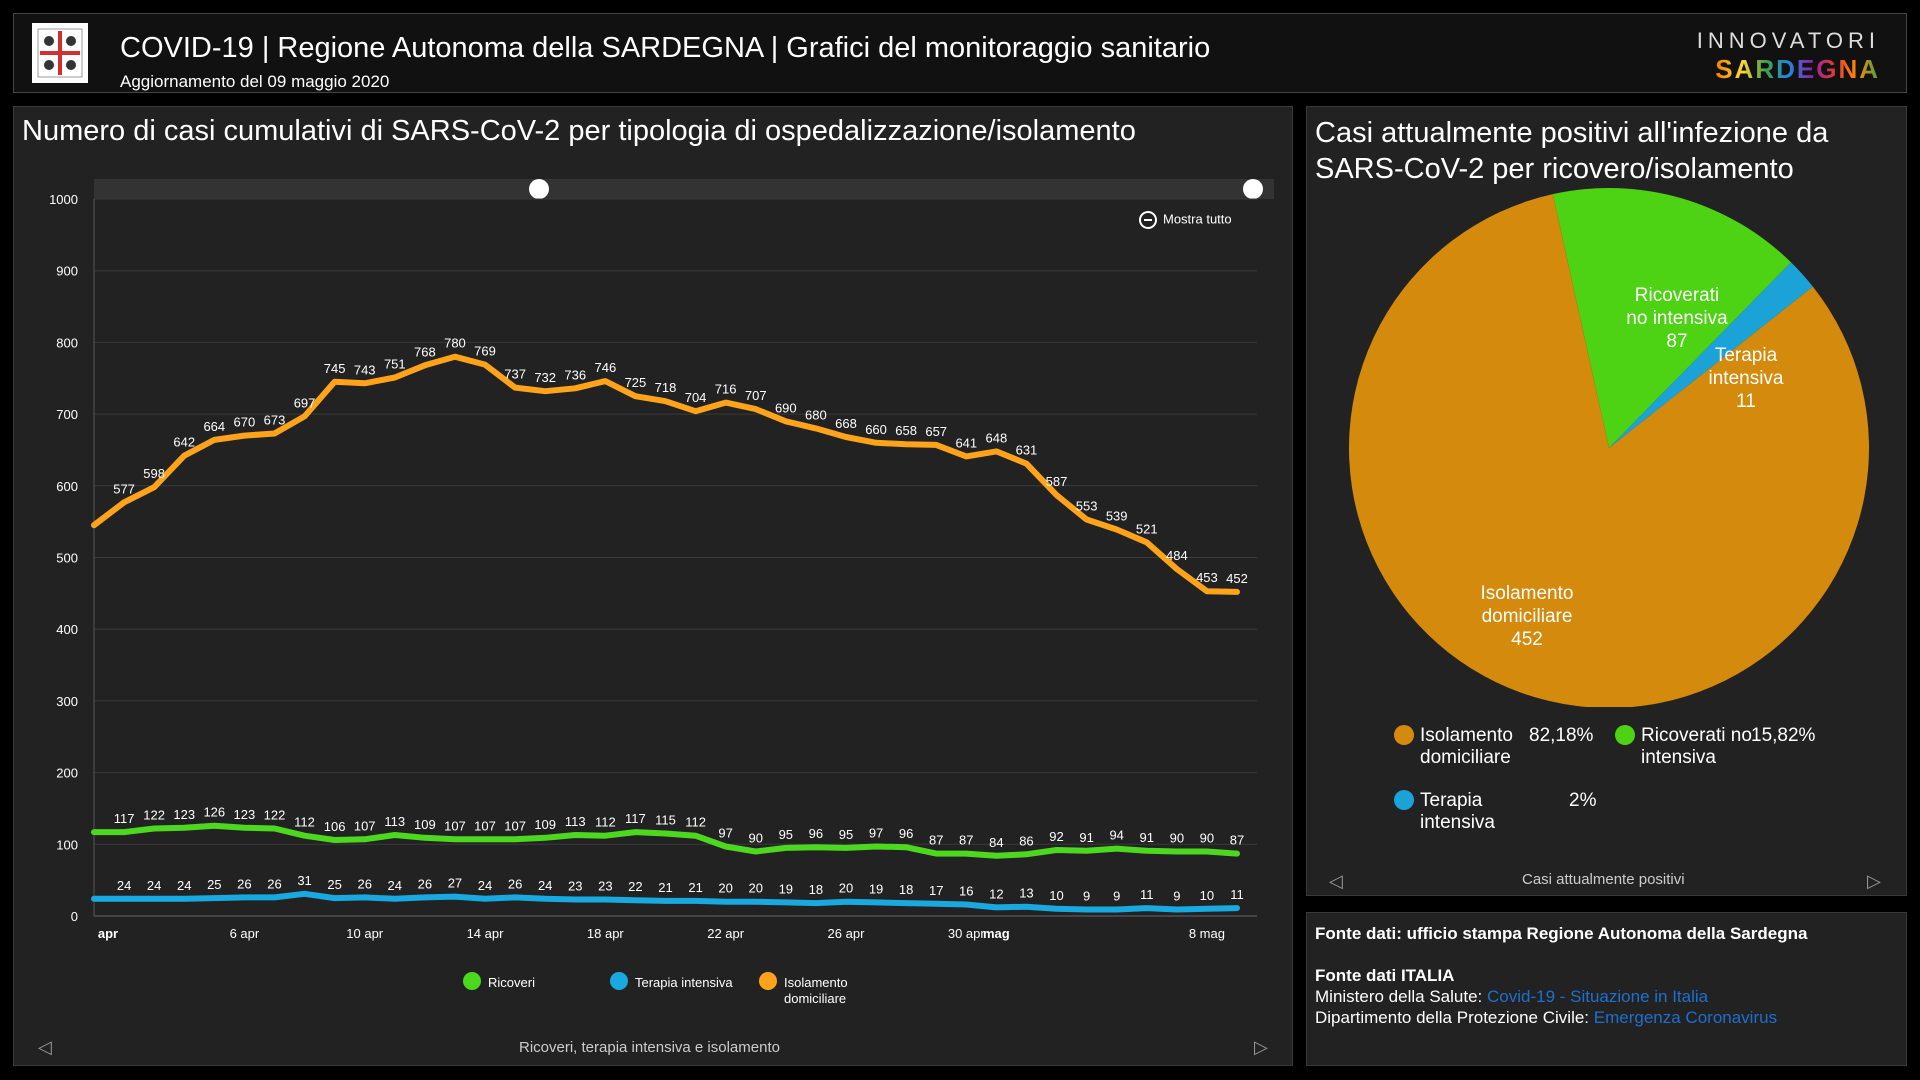  What do you see at coordinates (996, 893) in the screenshot?
I see `data-label-terapia: 12` at bounding box center [996, 893].